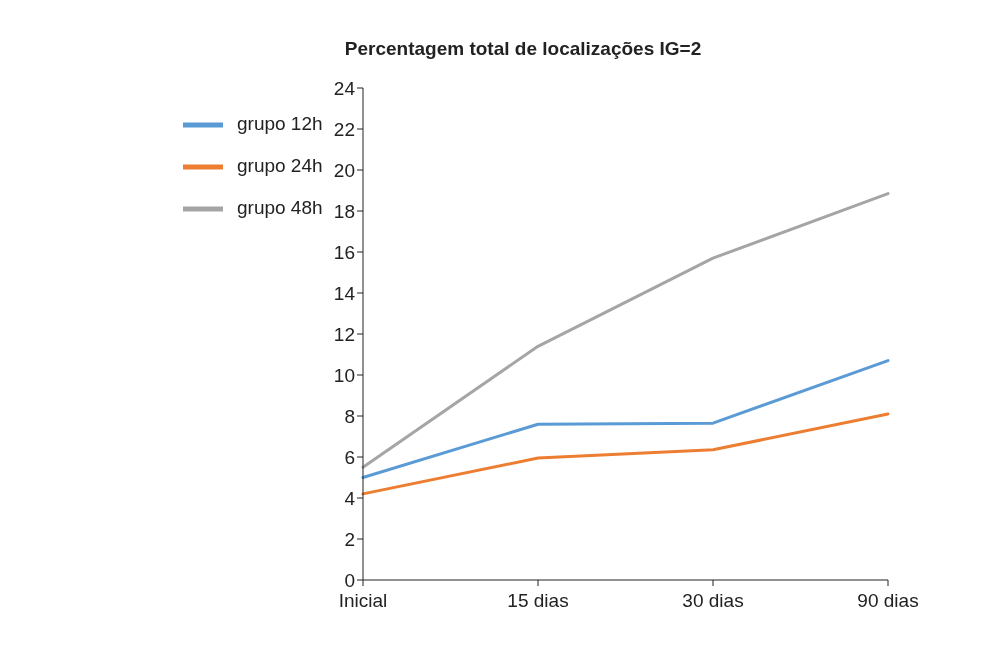 Image resolution: width=1008 pixels, height=656 pixels. What do you see at coordinates (350, 498) in the screenshot?
I see `y-tick-label: 4` at bounding box center [350, 498].